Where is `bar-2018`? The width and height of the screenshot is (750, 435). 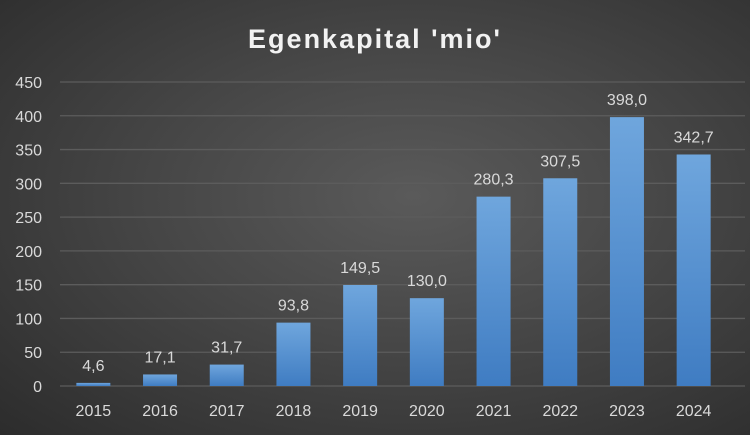 bar-2018 is located at coordinates (293, 354).